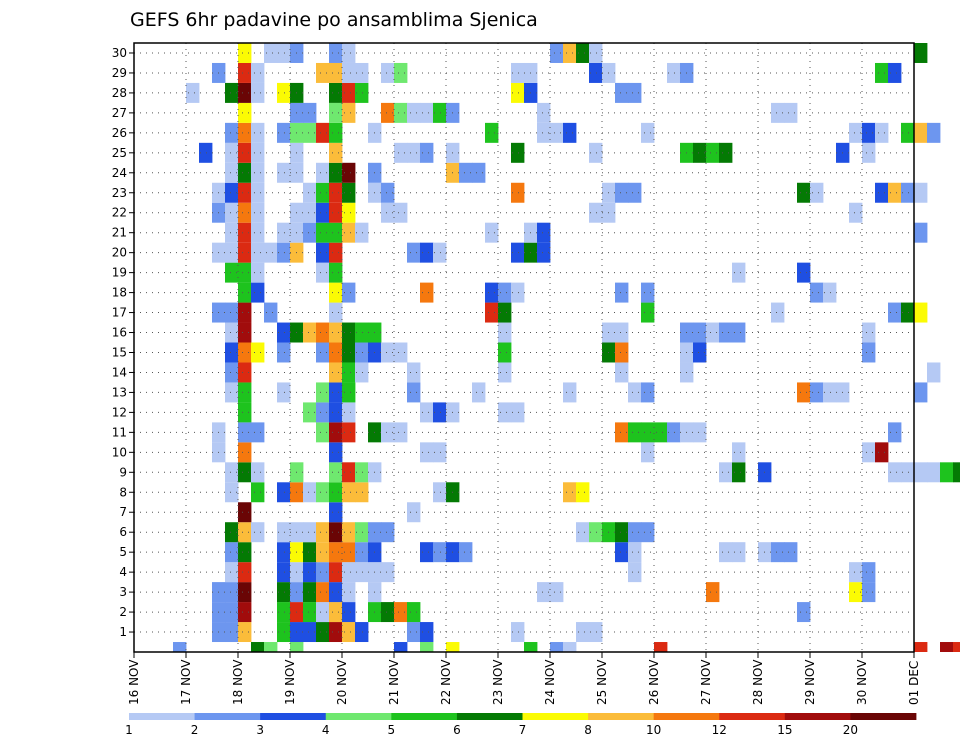 The image size is (960, 746). Describe the element at coordinates (119, 352) in the screenshot. I see `y-tick-label: 15` at that location.